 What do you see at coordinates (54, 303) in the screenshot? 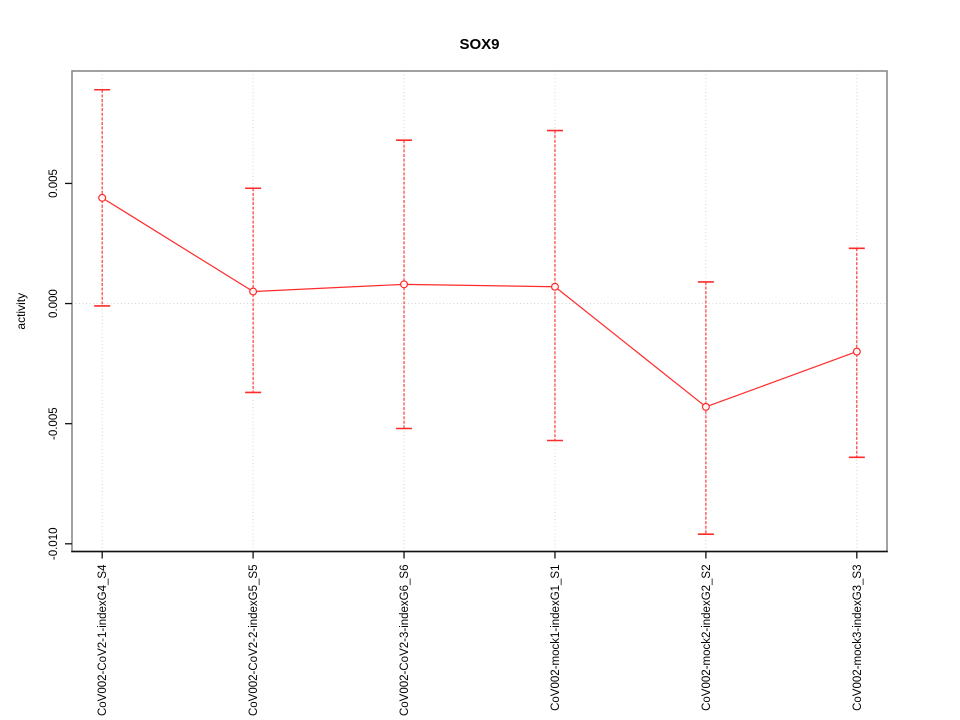
I see `y-tick-label: 0.000` at bounding box center [54, 303].